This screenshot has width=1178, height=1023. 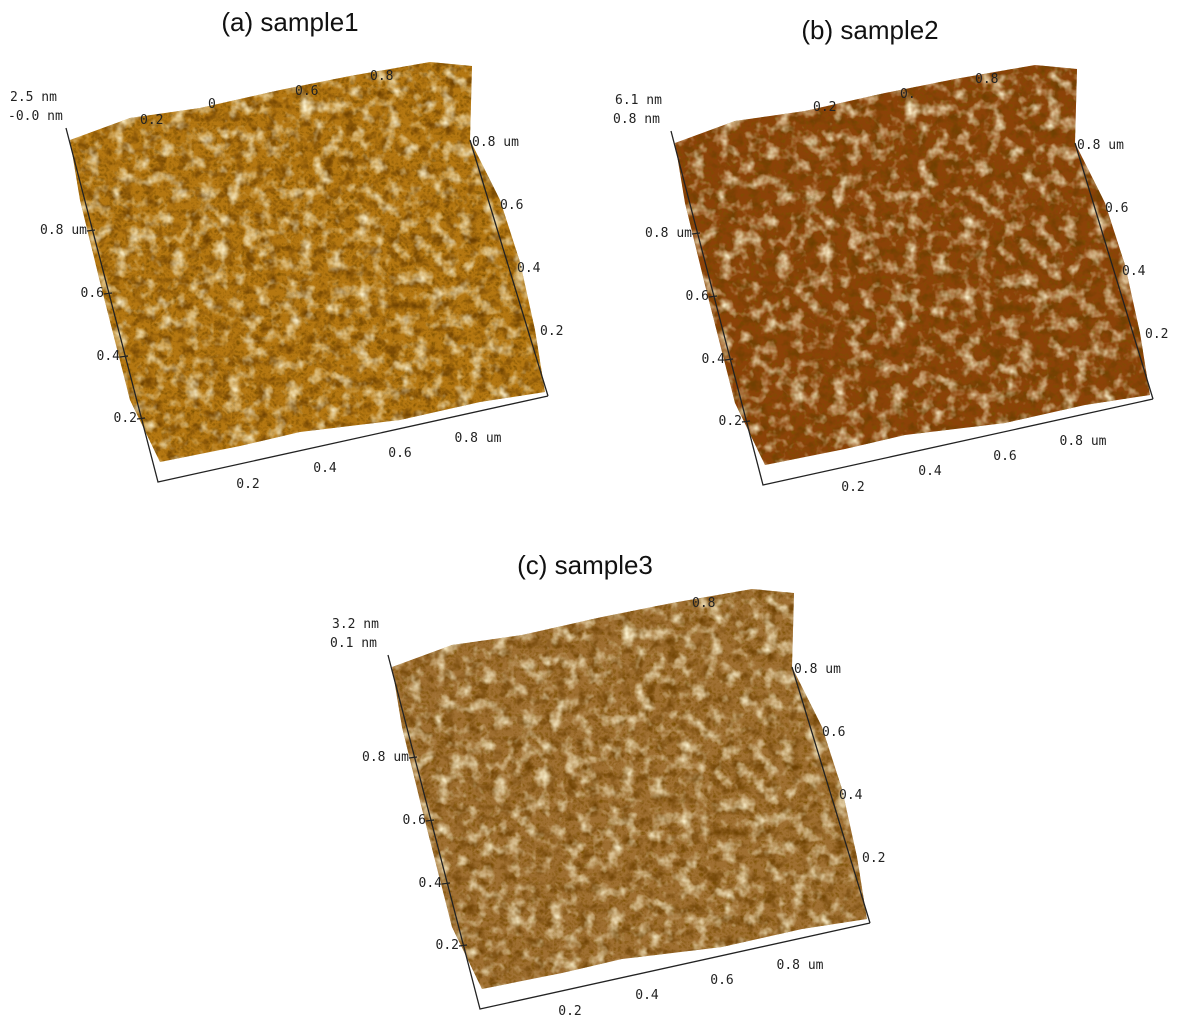 I want to click on panel-title: (c) sample3, so click(x=585, y=565).